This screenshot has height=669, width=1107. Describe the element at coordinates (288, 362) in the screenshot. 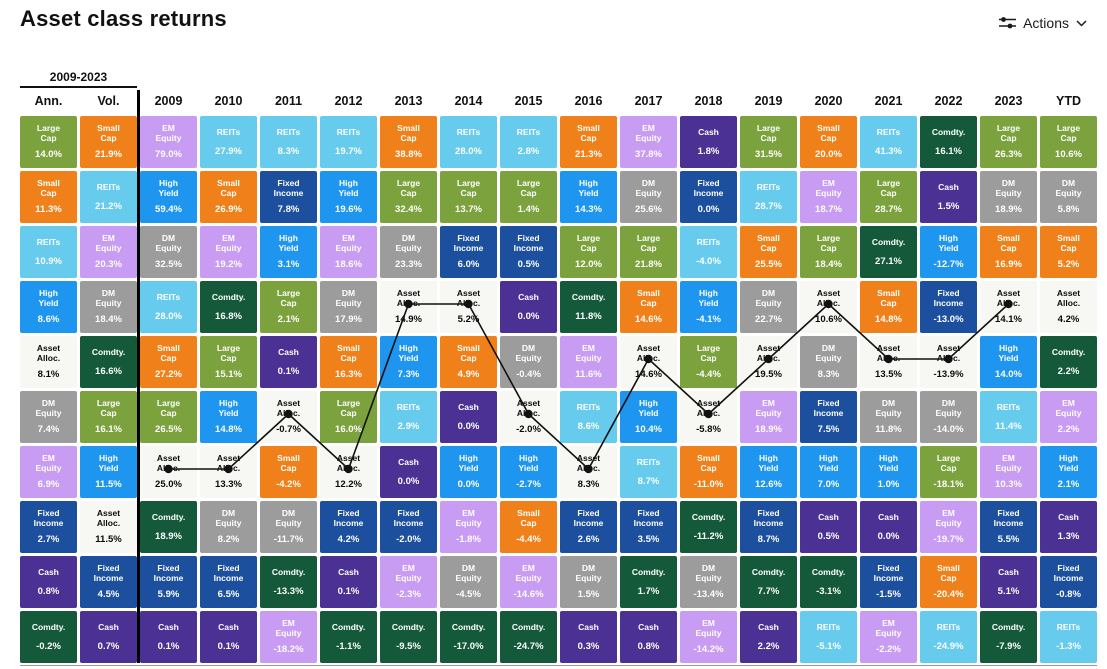

I see `return-cell: Cash 0.1%` at that location.